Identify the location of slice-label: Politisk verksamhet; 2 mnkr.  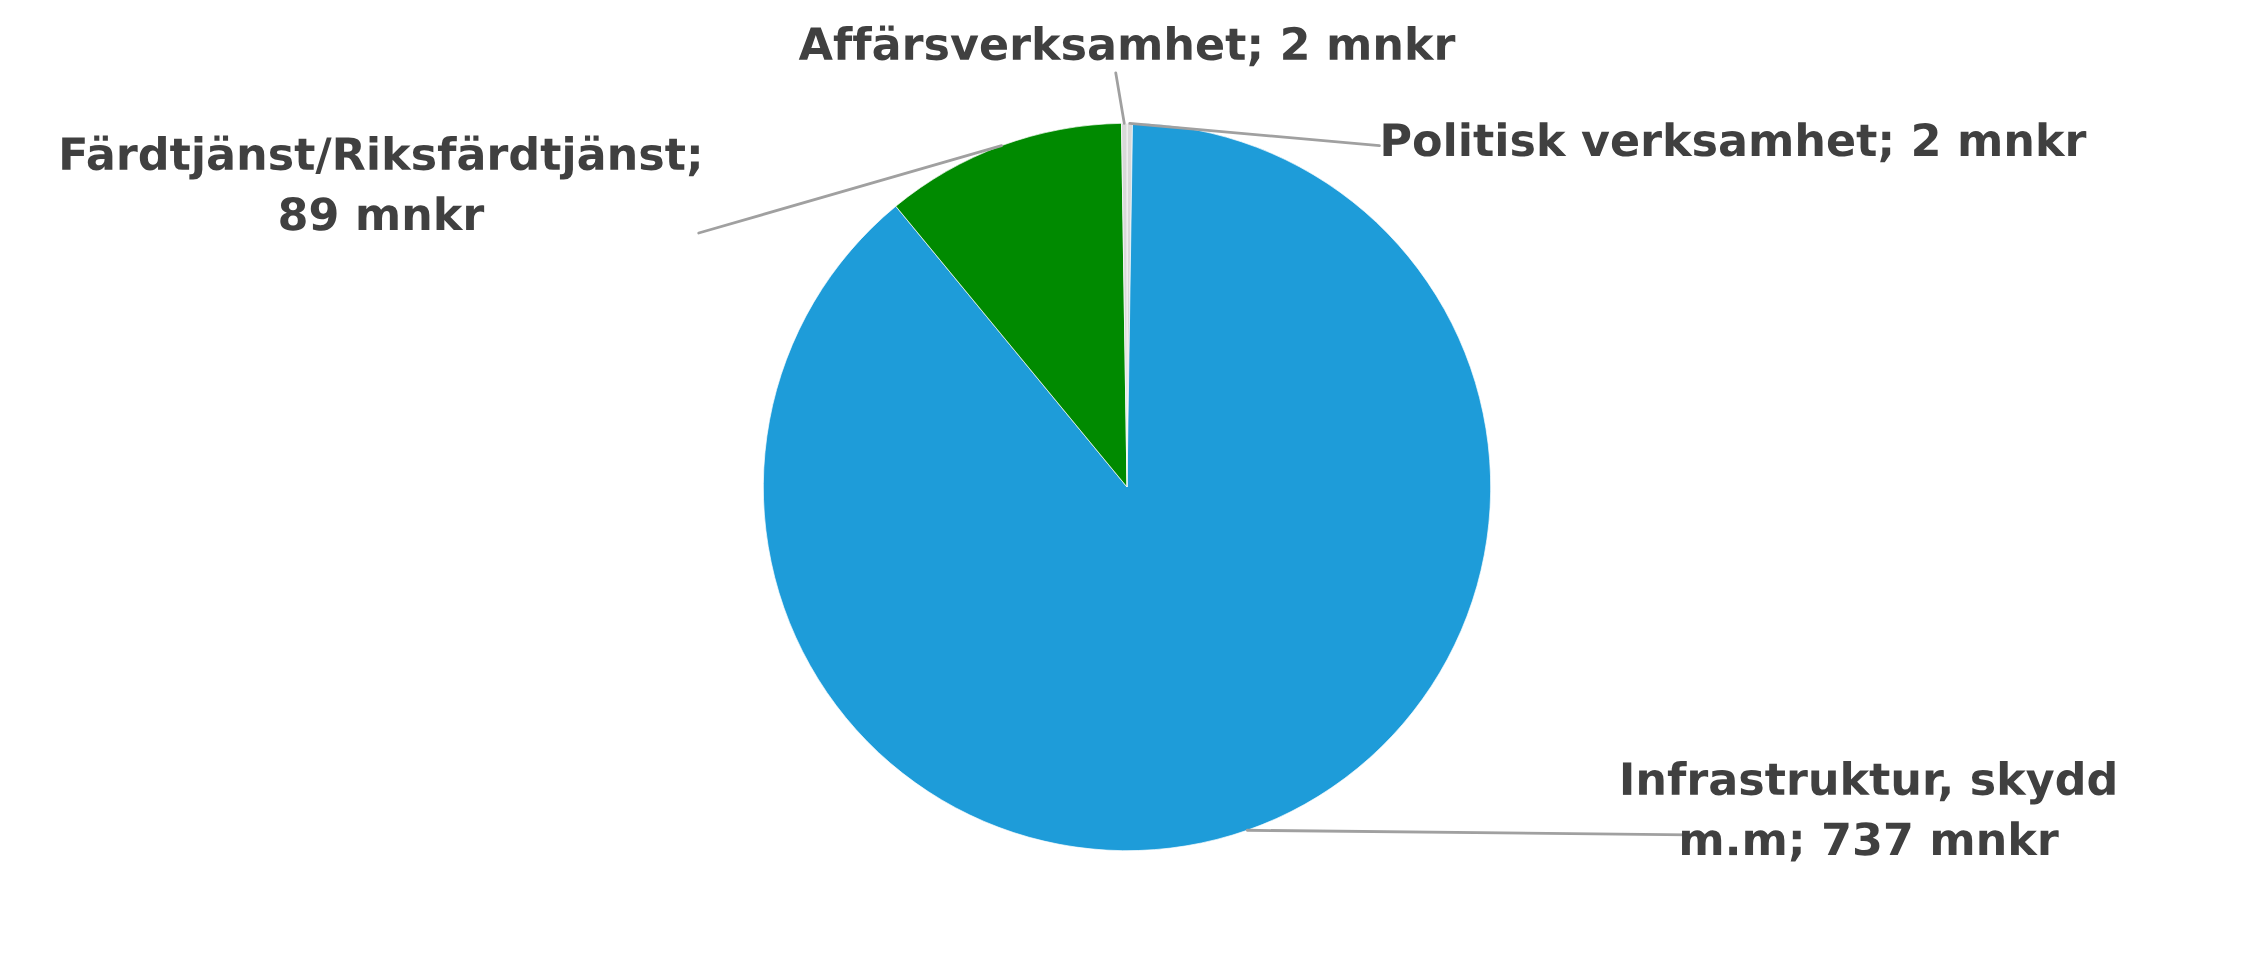
(1735, 142).